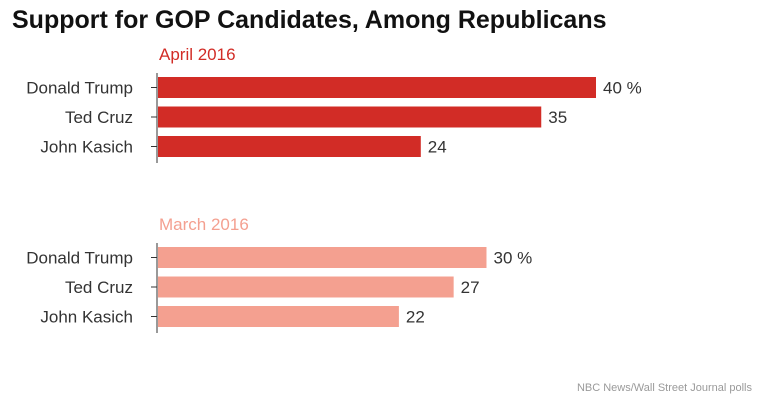 Image resolution: width=760 pixels, height=400 pixels. Describe the element at coordinates (470, 287) in the screenshot. I see `value-label-march: 27` at that location.